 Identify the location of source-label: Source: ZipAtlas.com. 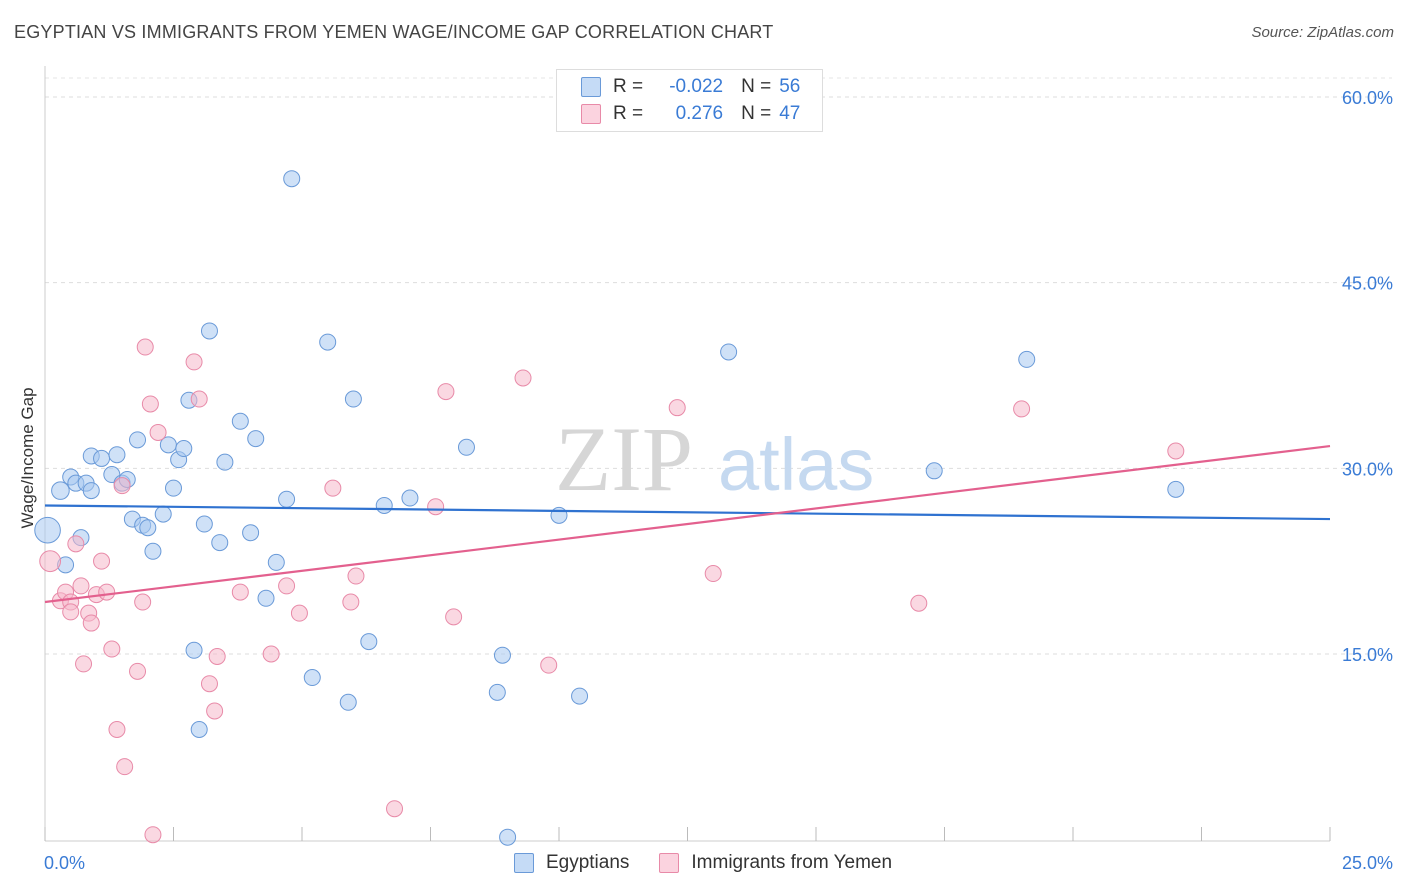
(1322, 32).